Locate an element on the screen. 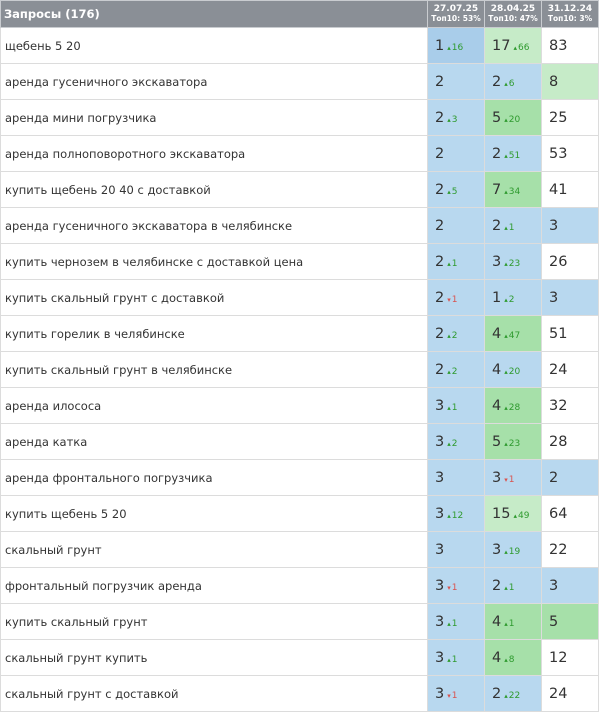 The width and height of the screenshot is (599, 712). position-change-up: 28 is located at coordinates (512, 408).